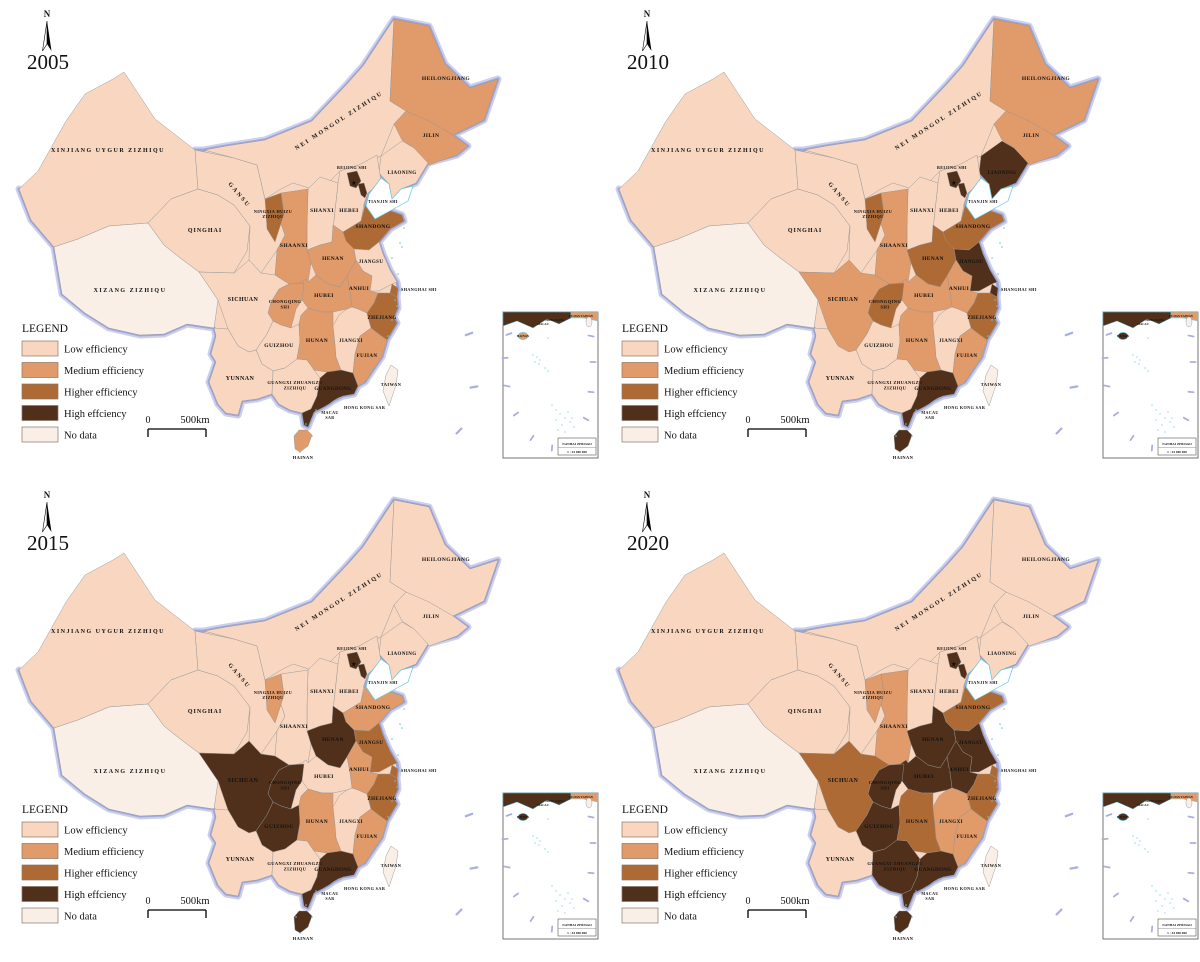  I want to click on inset-label-macau: MACAU, so click(1143, 805).